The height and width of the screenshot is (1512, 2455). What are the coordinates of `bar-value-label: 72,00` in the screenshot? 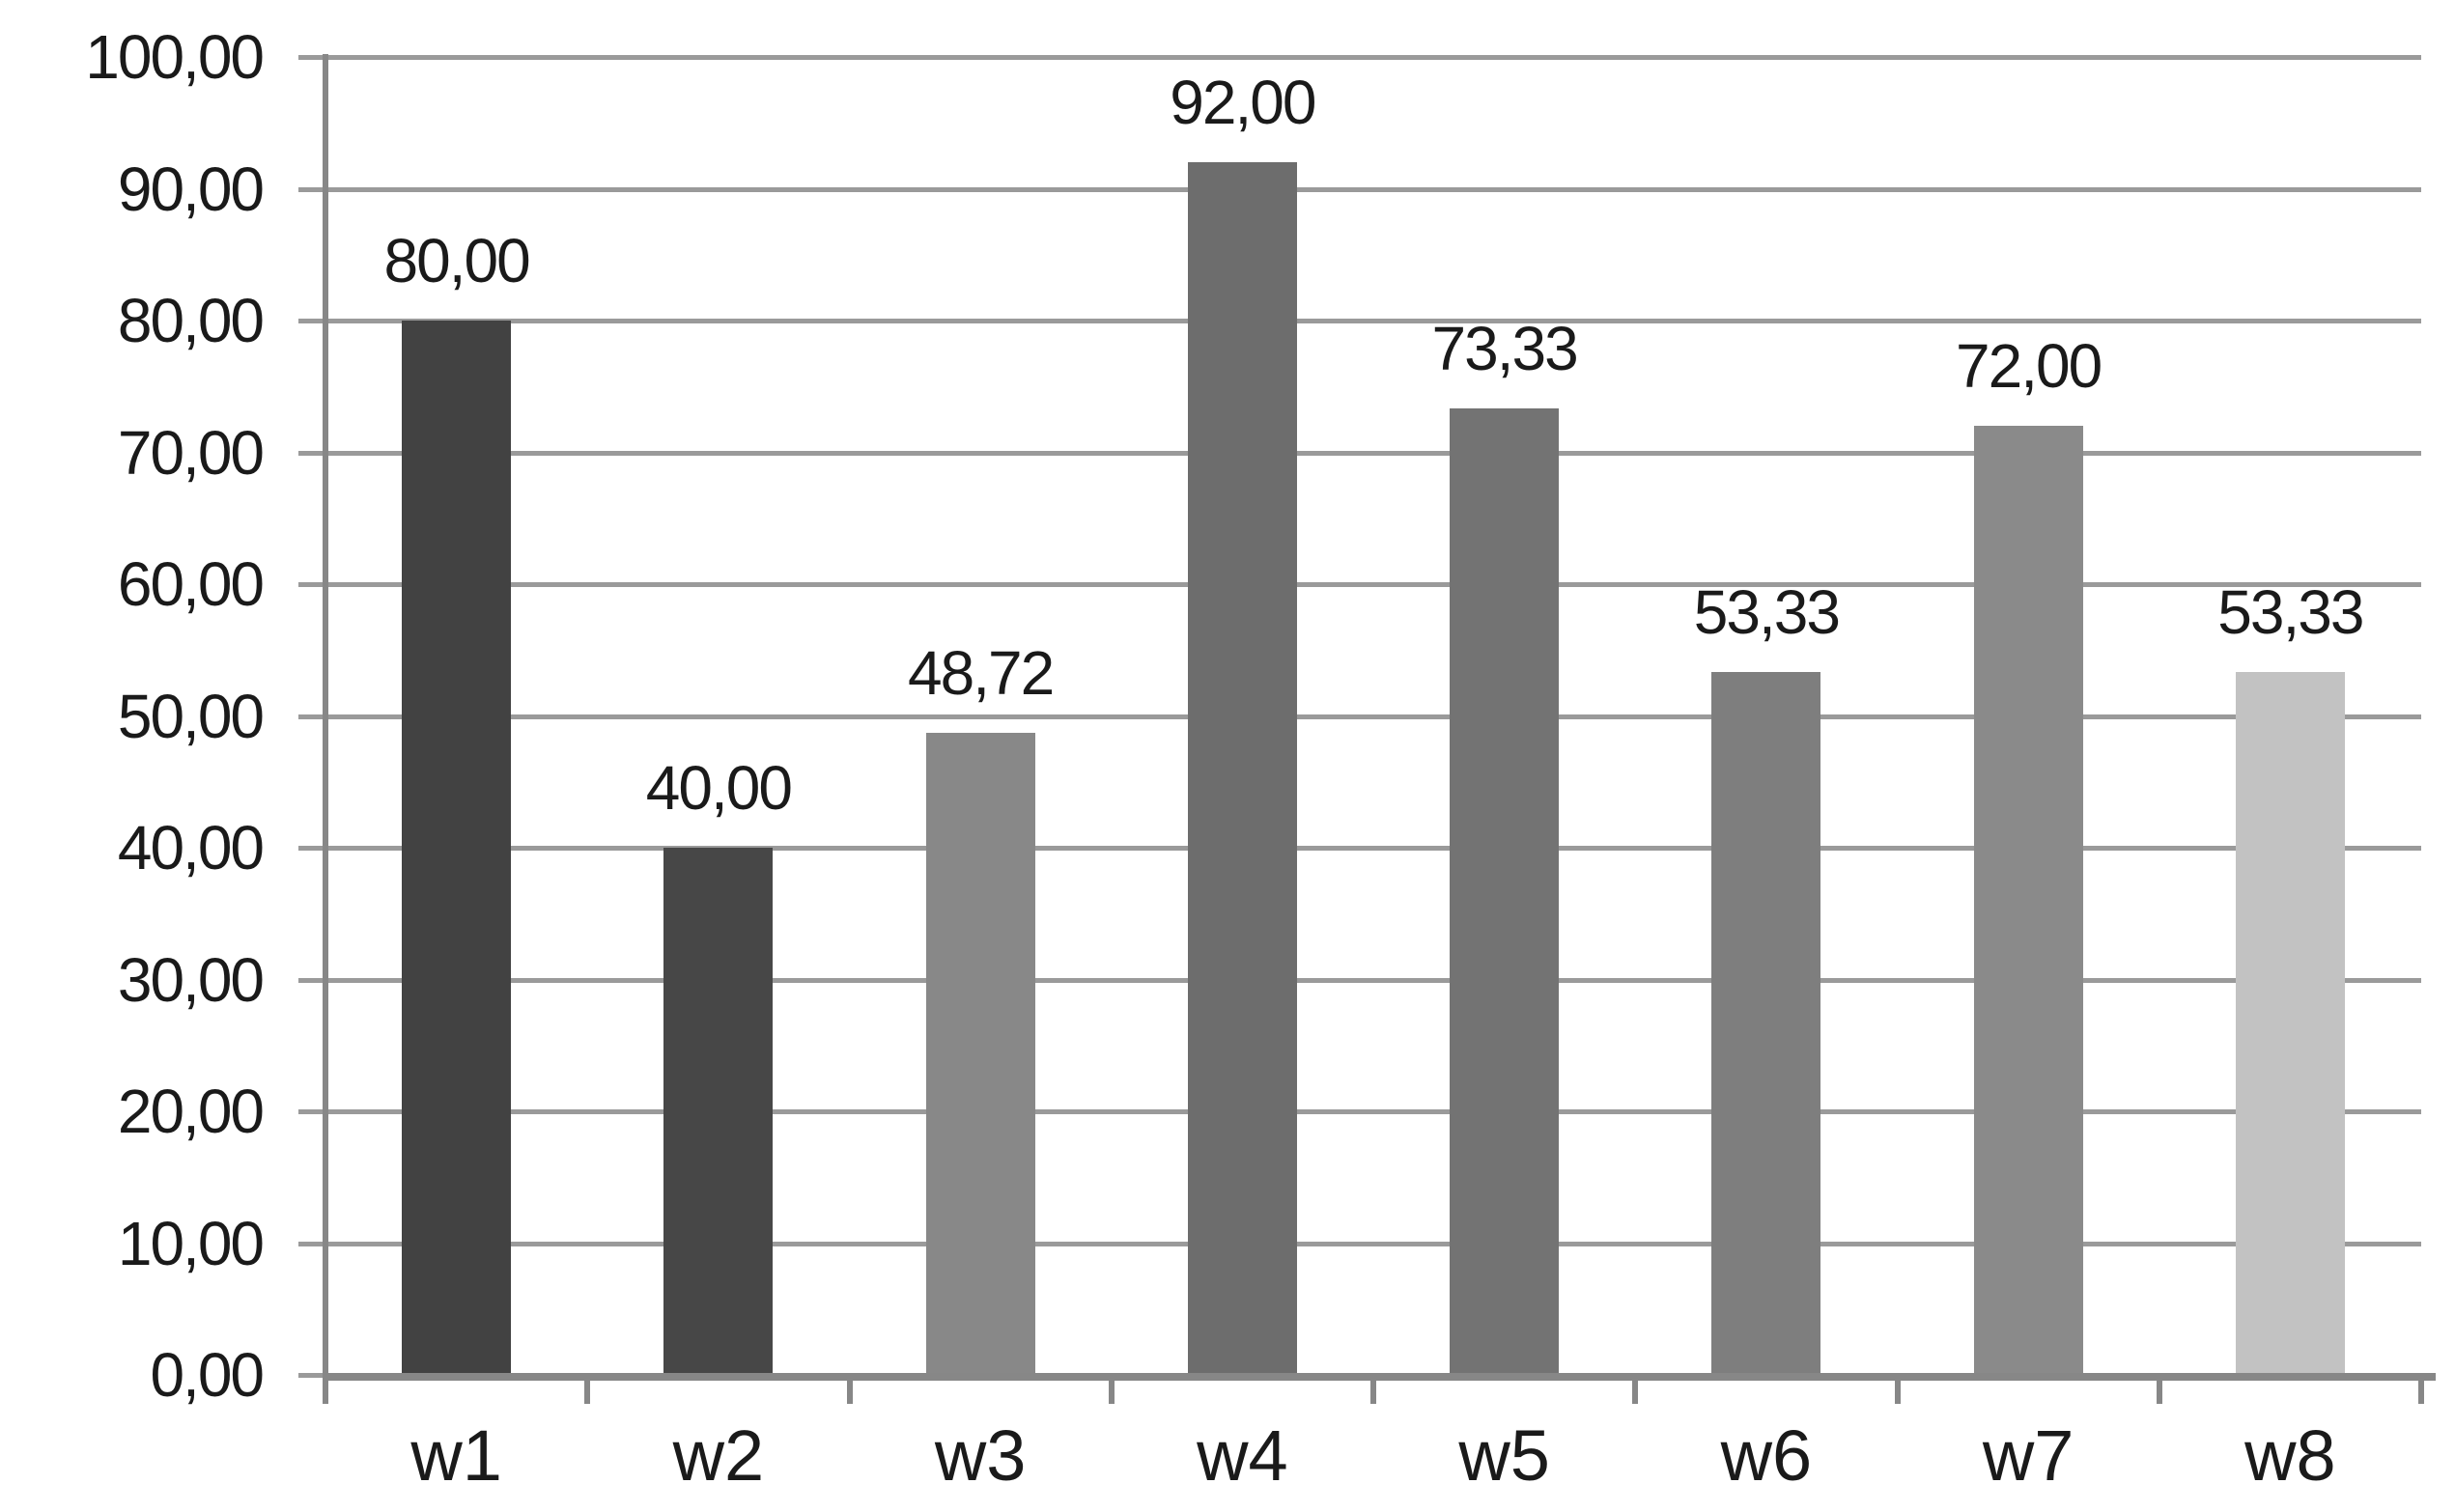 It's located at (2029, 366).